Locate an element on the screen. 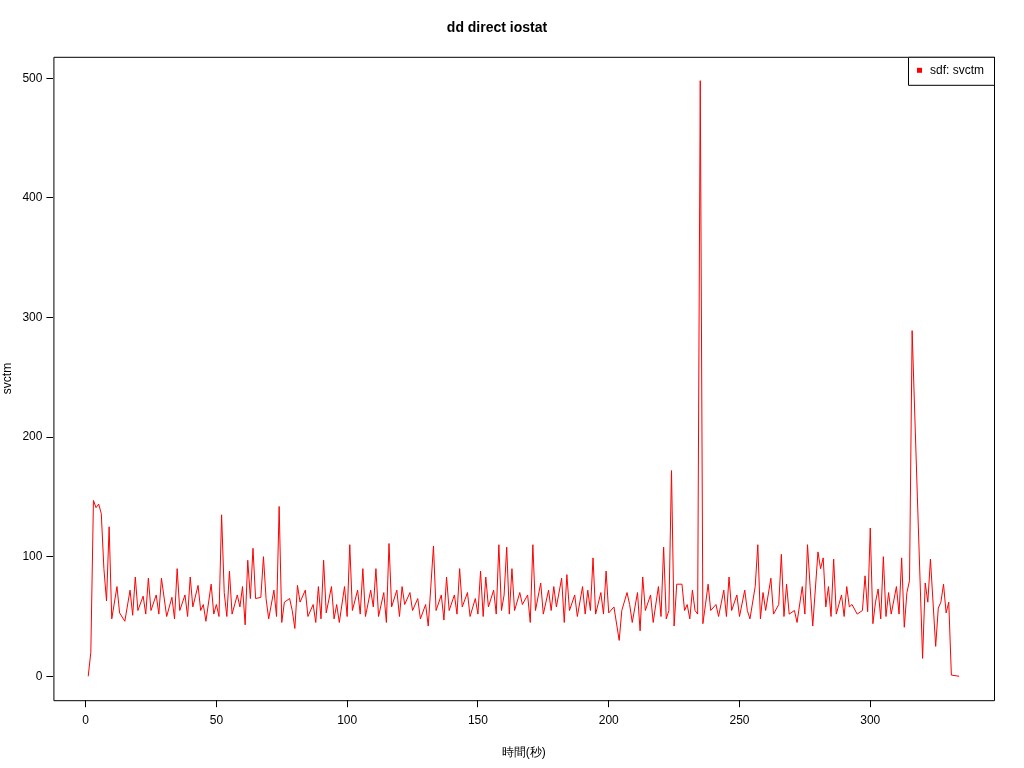 The height and width of the screenshot is (768, 1024). x-axis-title: 時間(秒) is located at coordinates (523, 752).